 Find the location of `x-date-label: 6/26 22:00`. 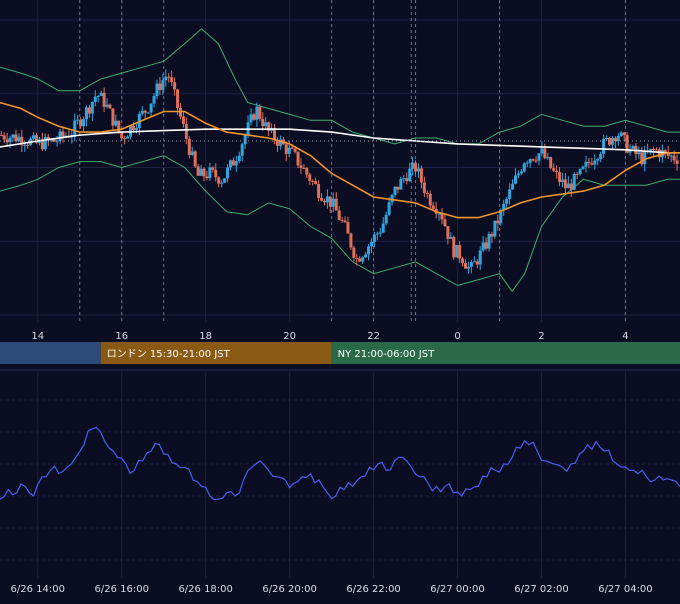

x-date-label: 6/26 22:00 is located at coordinates (373, 589).